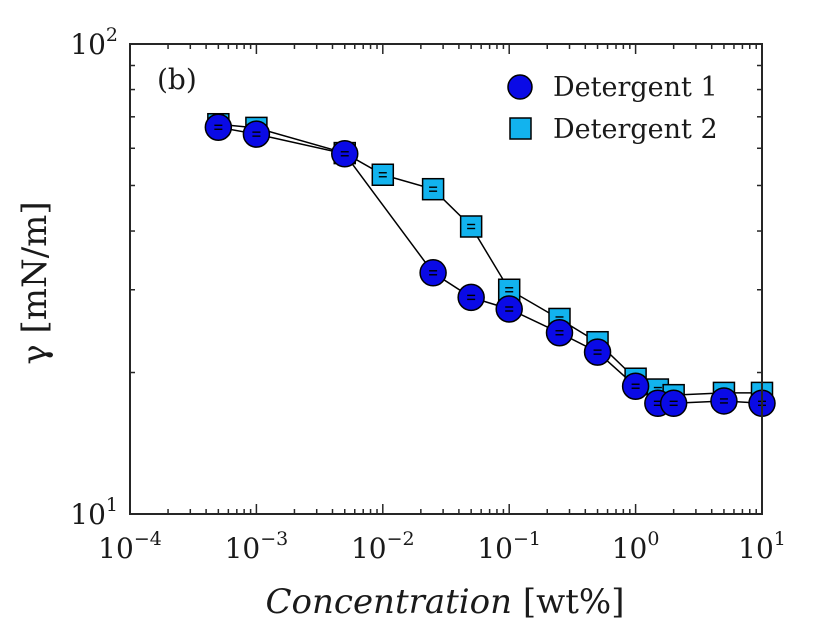 Image resolution: width=840 pixels, height=630 pixels. I want to click on y-tick-exponent: 2, so click(112, 35).